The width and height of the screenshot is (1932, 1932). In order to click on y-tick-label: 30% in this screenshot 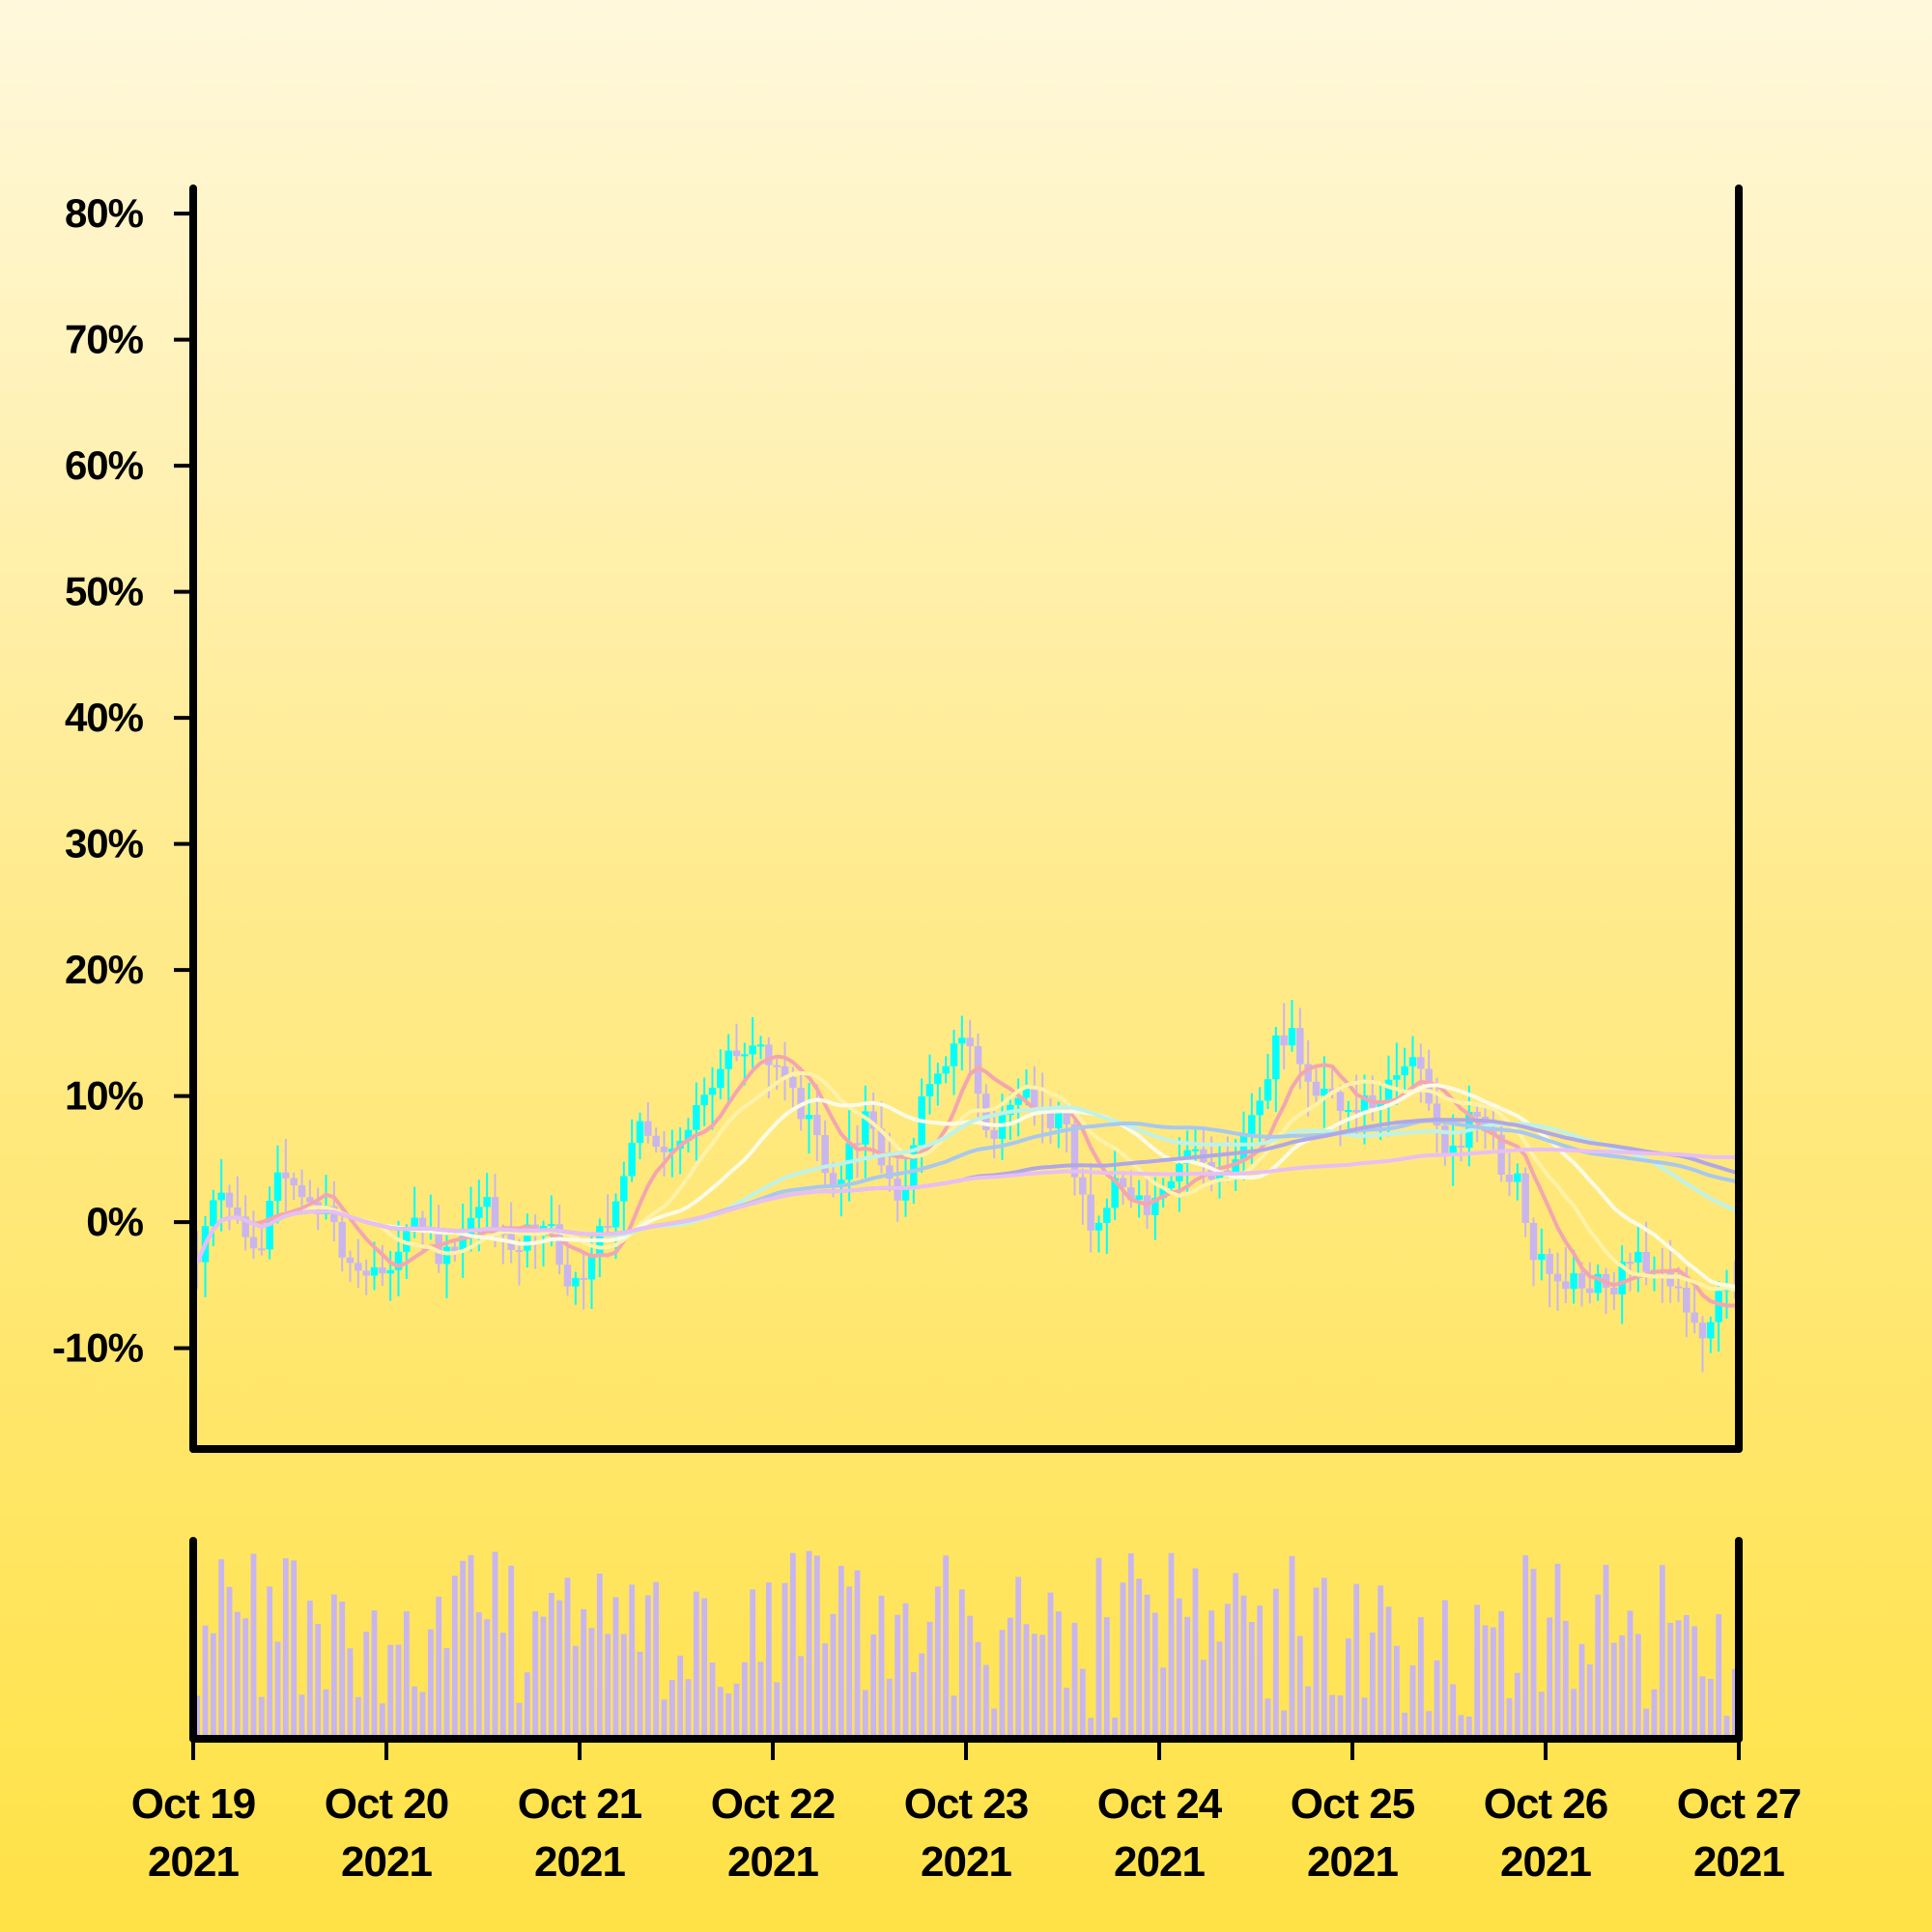, I will do `click(104, 844)`.